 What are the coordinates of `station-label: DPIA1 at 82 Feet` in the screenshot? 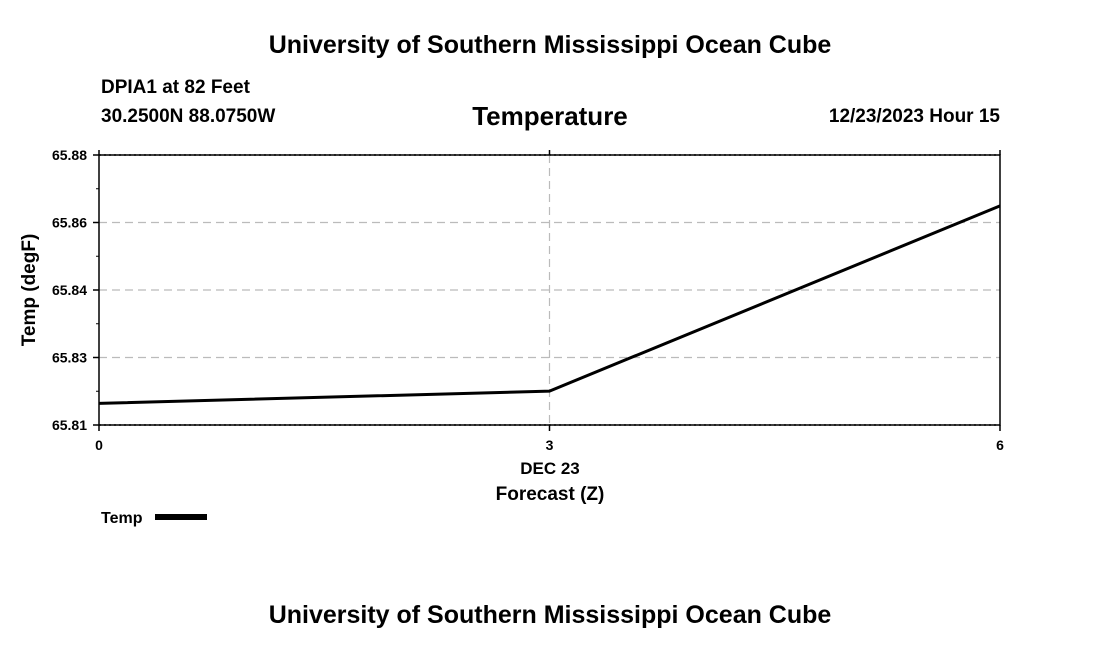 It's located at (175, 87).